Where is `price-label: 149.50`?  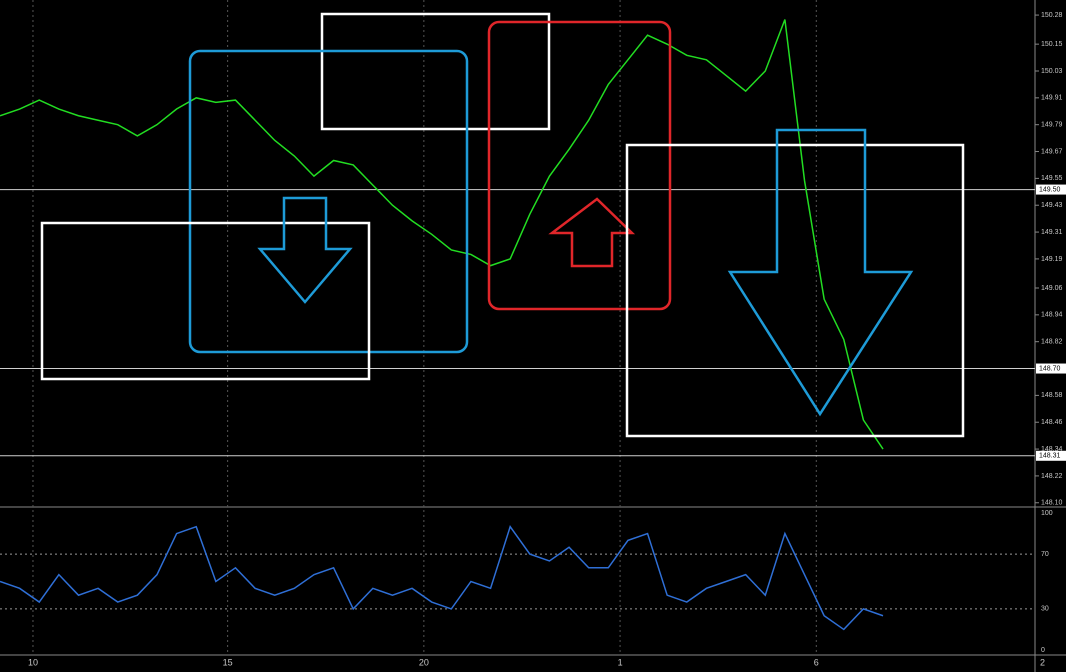
price-label: 149.50 is located at coordinates (1050, 189).